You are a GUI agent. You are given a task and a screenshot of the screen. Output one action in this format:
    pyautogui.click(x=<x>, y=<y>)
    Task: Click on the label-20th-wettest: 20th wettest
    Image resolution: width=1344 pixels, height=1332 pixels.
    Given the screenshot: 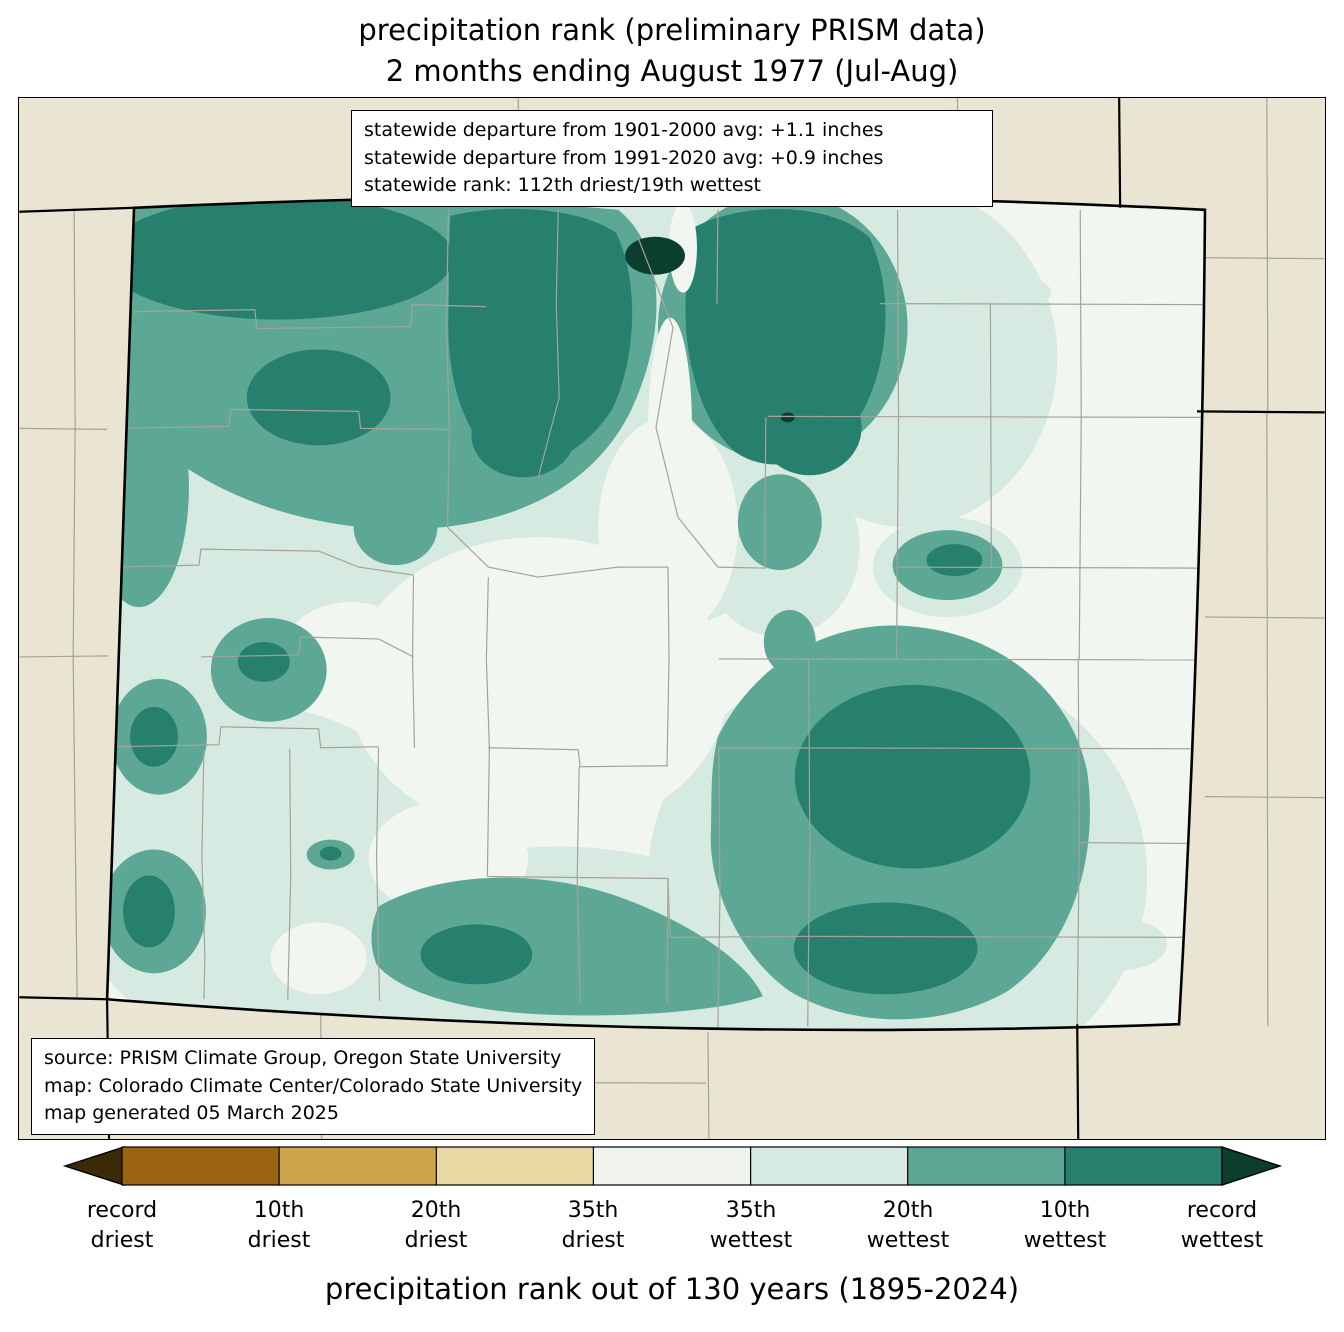 What is the action you would take?
    pyautogui.click(x=908, y=1225)
    